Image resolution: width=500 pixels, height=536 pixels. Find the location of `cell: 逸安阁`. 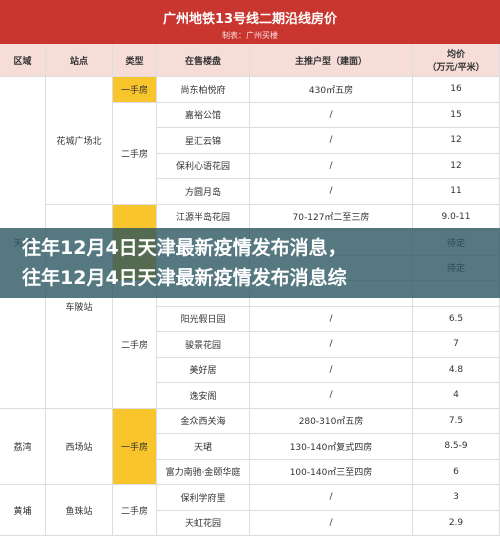

cell: 逸安阁 is located at coordinates (203, 396).